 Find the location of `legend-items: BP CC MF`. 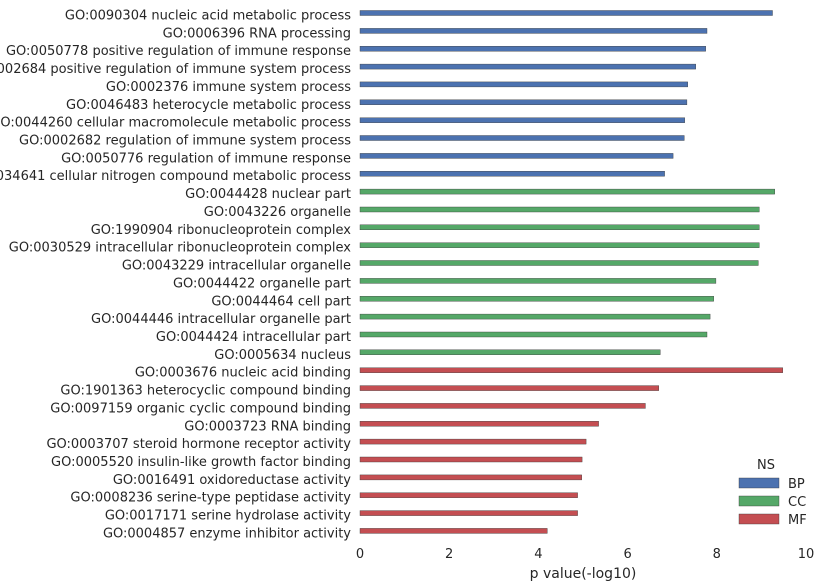

legend-items: BP CC MF is located at coordinates (772, 502).